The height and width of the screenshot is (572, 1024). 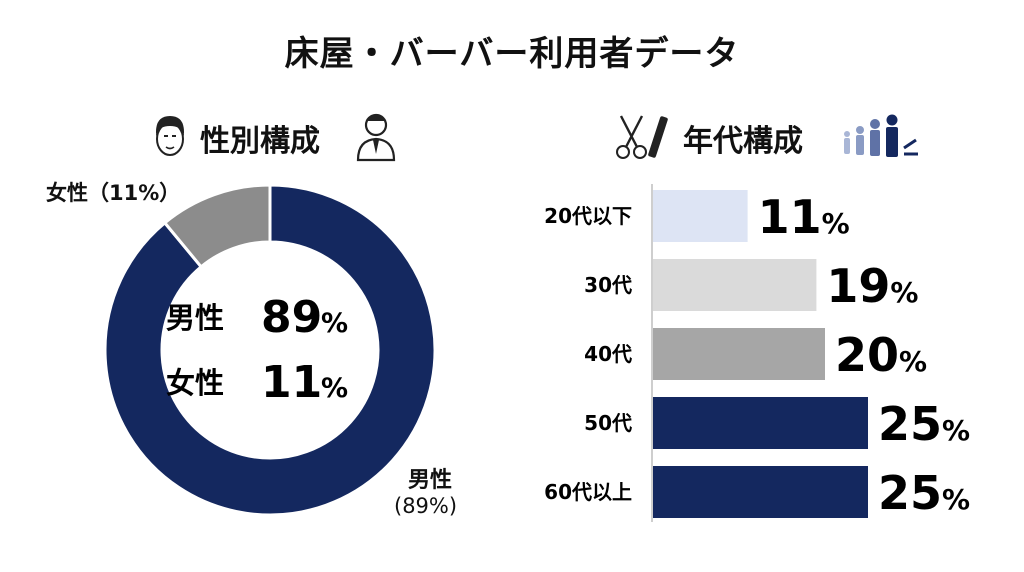 What do you see at coordinates (608, 354) in the screenshot?
I see `bar-category-label: 40代` at bounding box center [608, 354].